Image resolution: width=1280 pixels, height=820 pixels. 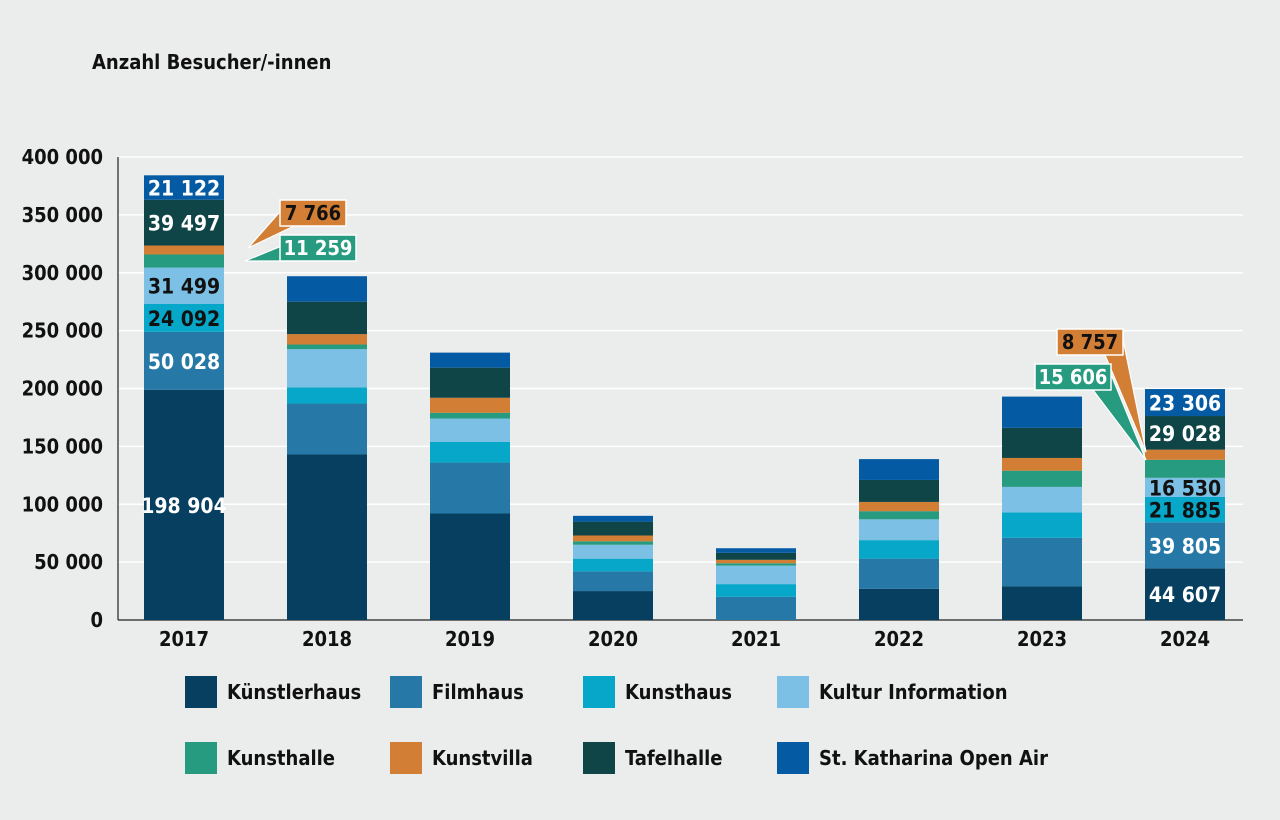 What do you see at coordinates (327, 429) in the screenshot?
I see `bar-2018-filmhaus` at bounding box center [327, 429].